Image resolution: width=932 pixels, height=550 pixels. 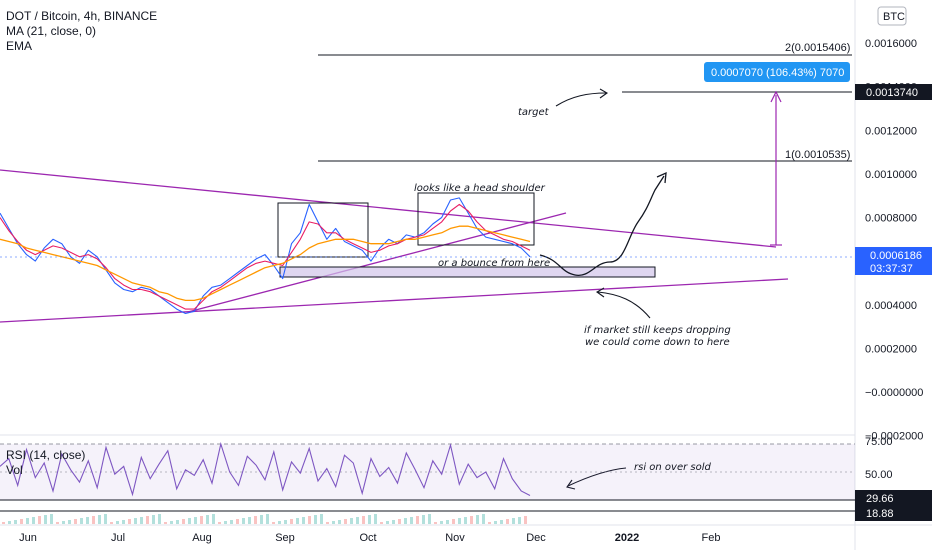 I want to click on rsi-band, so click(x=427, y=472).